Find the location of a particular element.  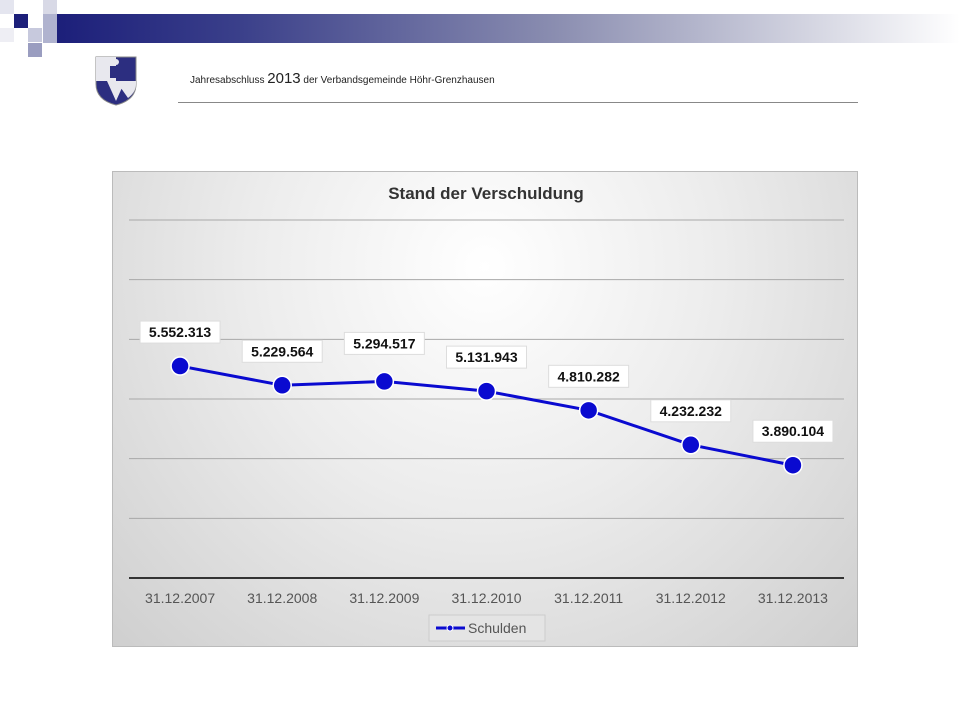

coat-of-arms-logo is located at coordinates (116, 81).